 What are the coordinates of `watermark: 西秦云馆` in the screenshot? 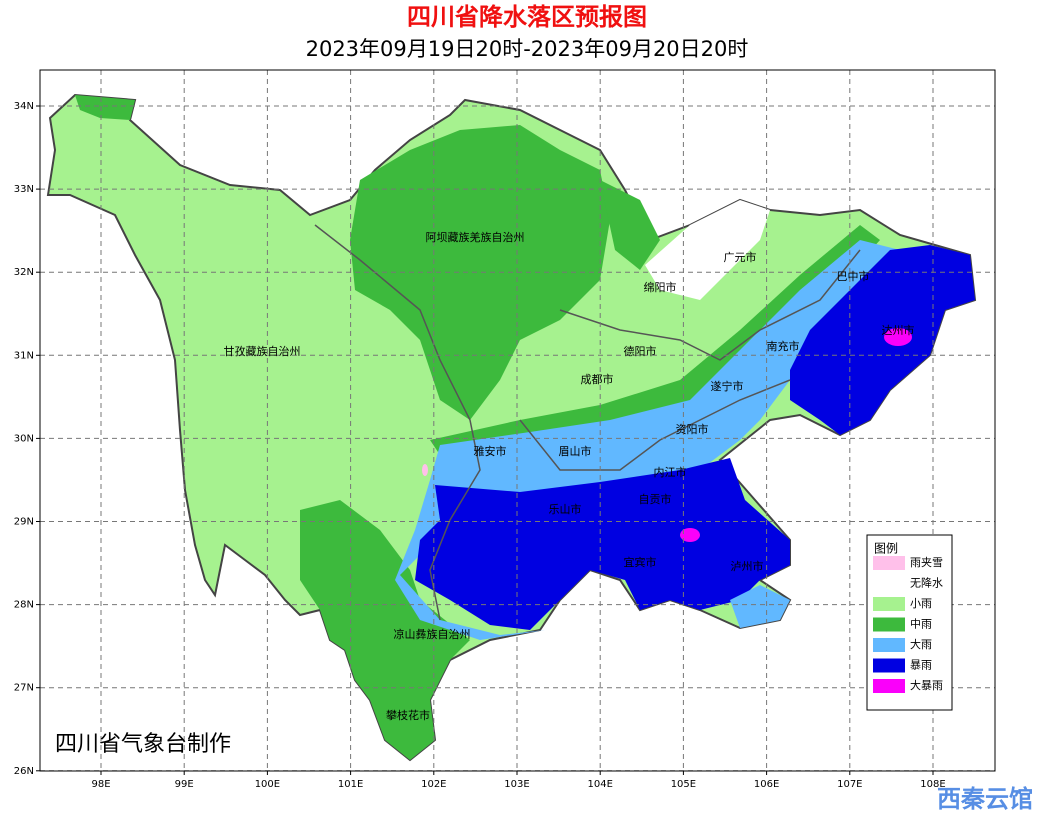 It's located at (985, 799).